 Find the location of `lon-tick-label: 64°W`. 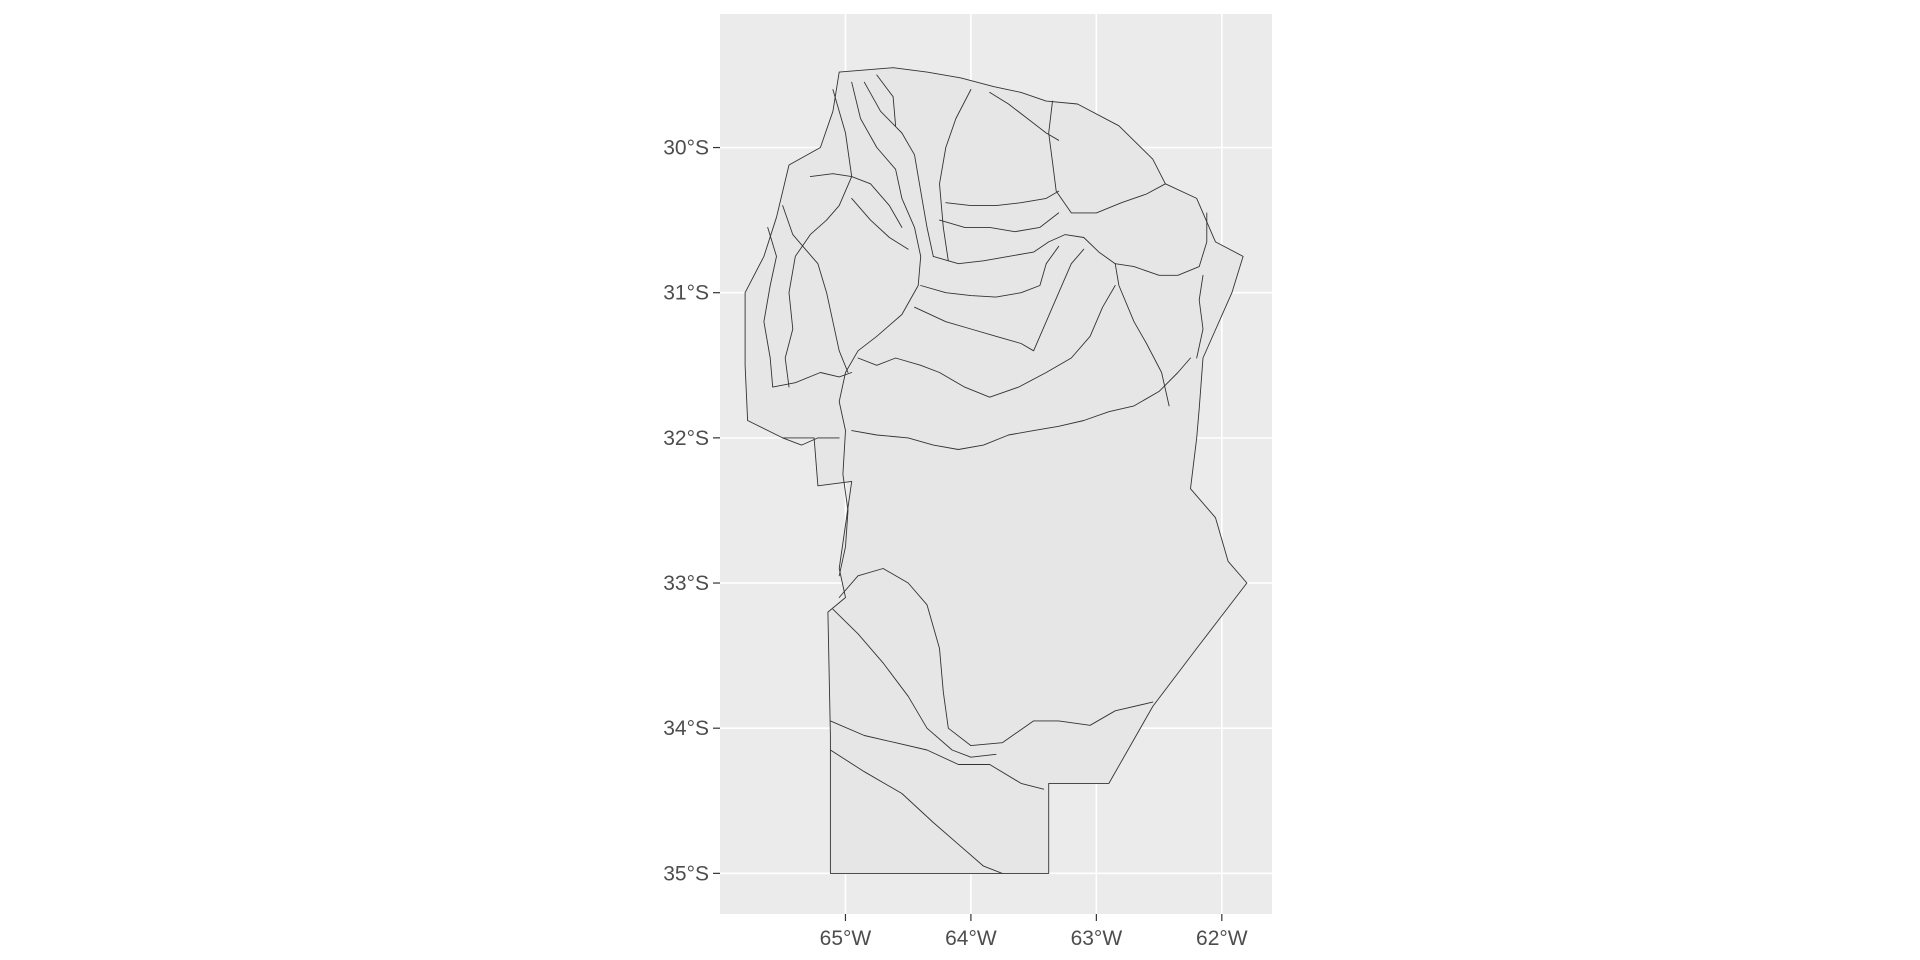

lon-tick-label: 64°W is located at coordinates (971, 938).